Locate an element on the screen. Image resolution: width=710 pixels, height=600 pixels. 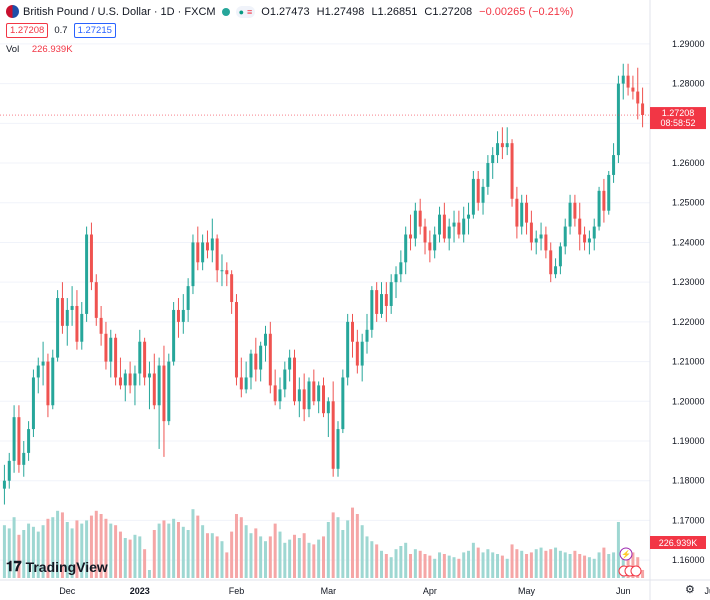
volume-bars is located at coordinates (323, 542).